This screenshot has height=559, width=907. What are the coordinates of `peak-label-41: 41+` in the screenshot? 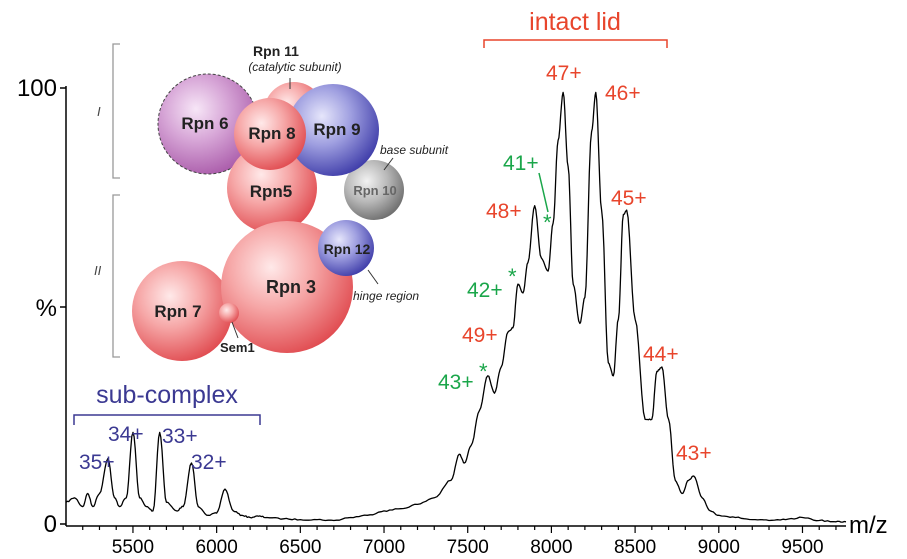 It's located at (521, 163).